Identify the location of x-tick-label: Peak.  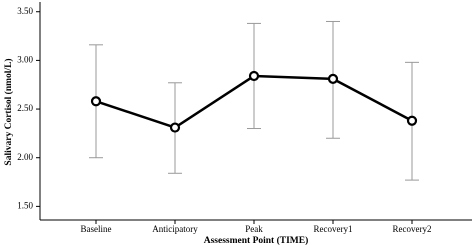
(254, 229).